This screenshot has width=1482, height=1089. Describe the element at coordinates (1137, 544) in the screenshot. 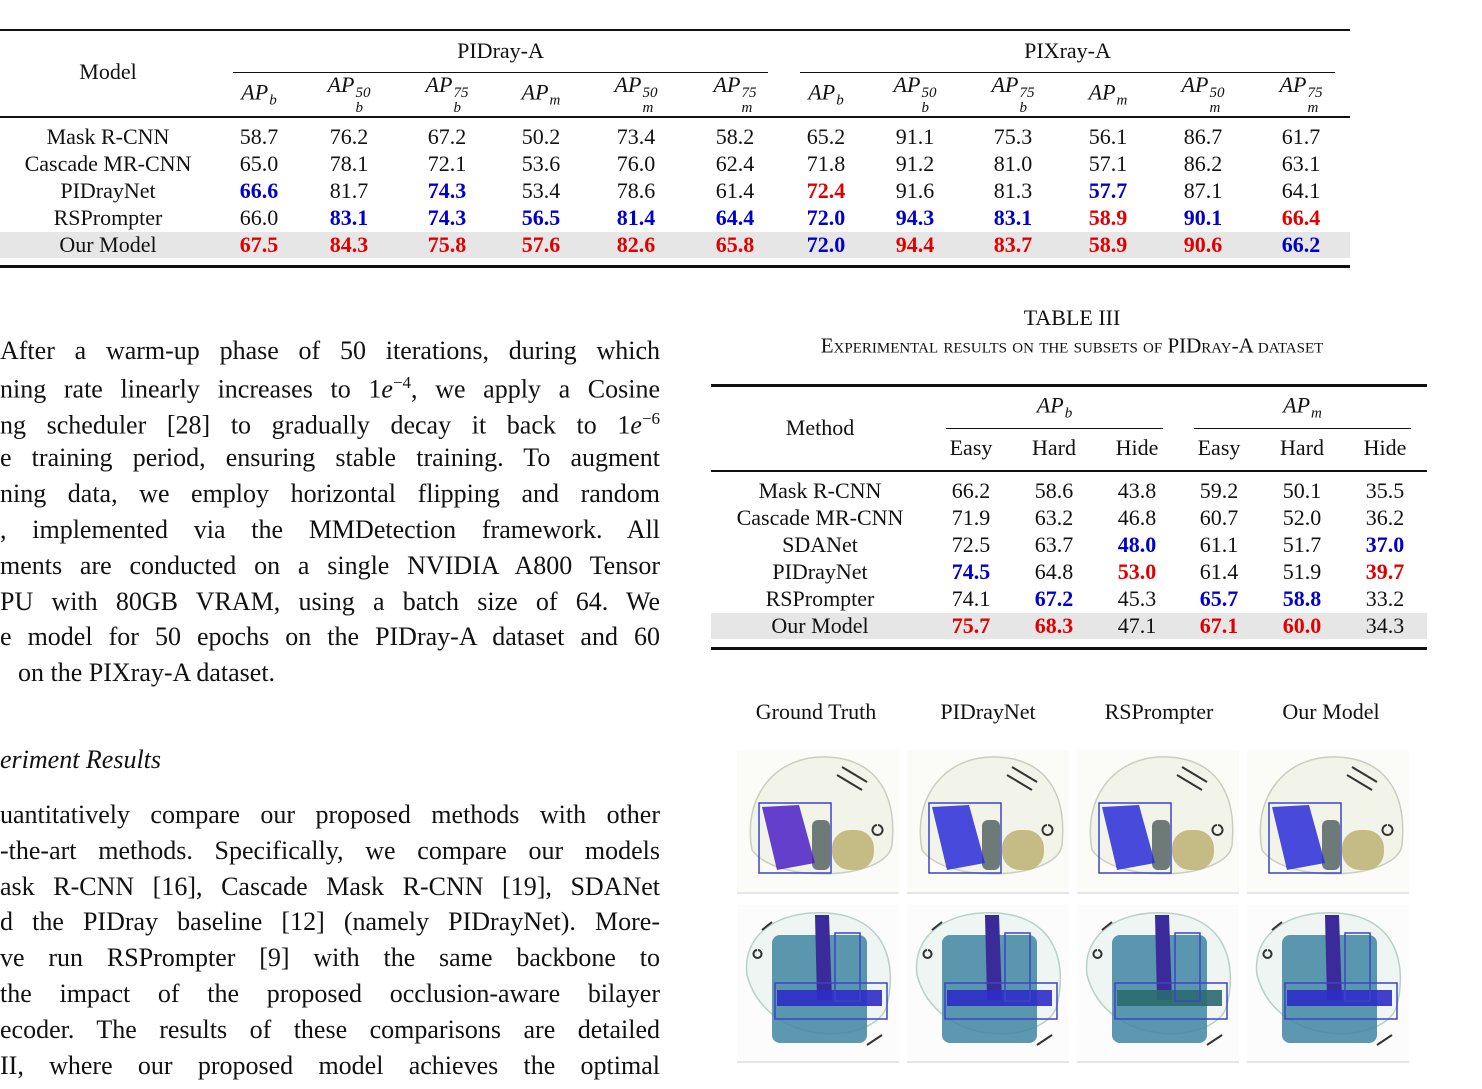

I see `table-cell: 48.0` at that location.